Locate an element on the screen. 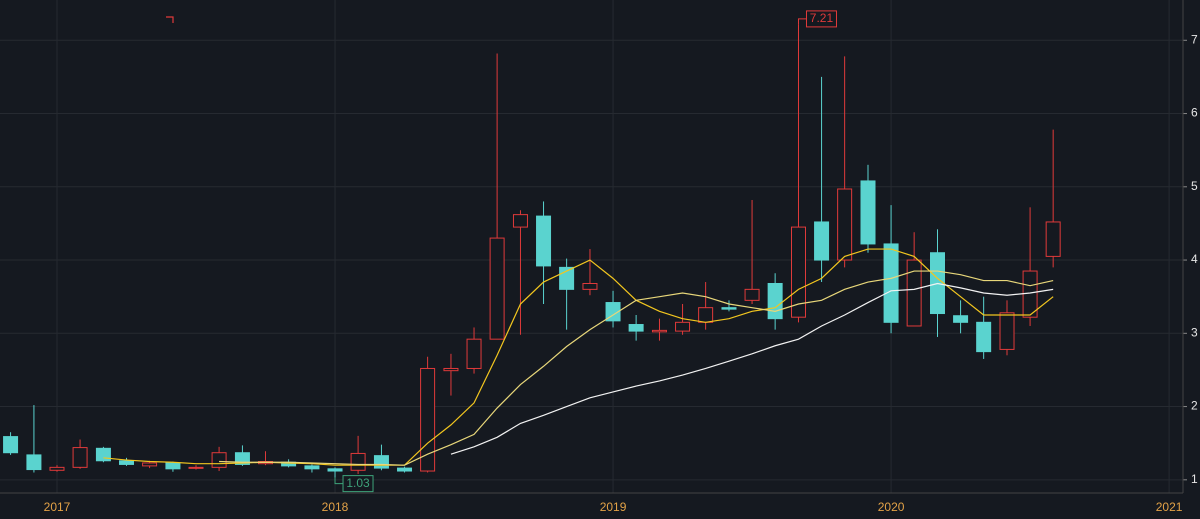 The image size is (1200, 519). min-label: 1.03 is located at coordinates (358, 483).